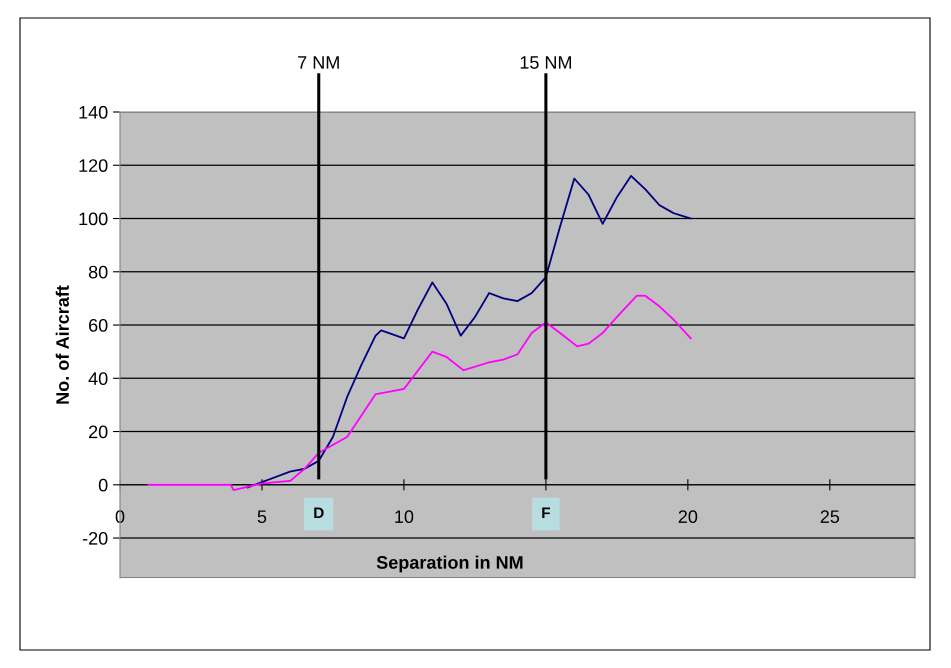 This screenshot has width=951, height=668. What do you see at coordinates (93, 219) in the screenshot?
I see `y-tick-label: 100` at bounding box center [93, 219].